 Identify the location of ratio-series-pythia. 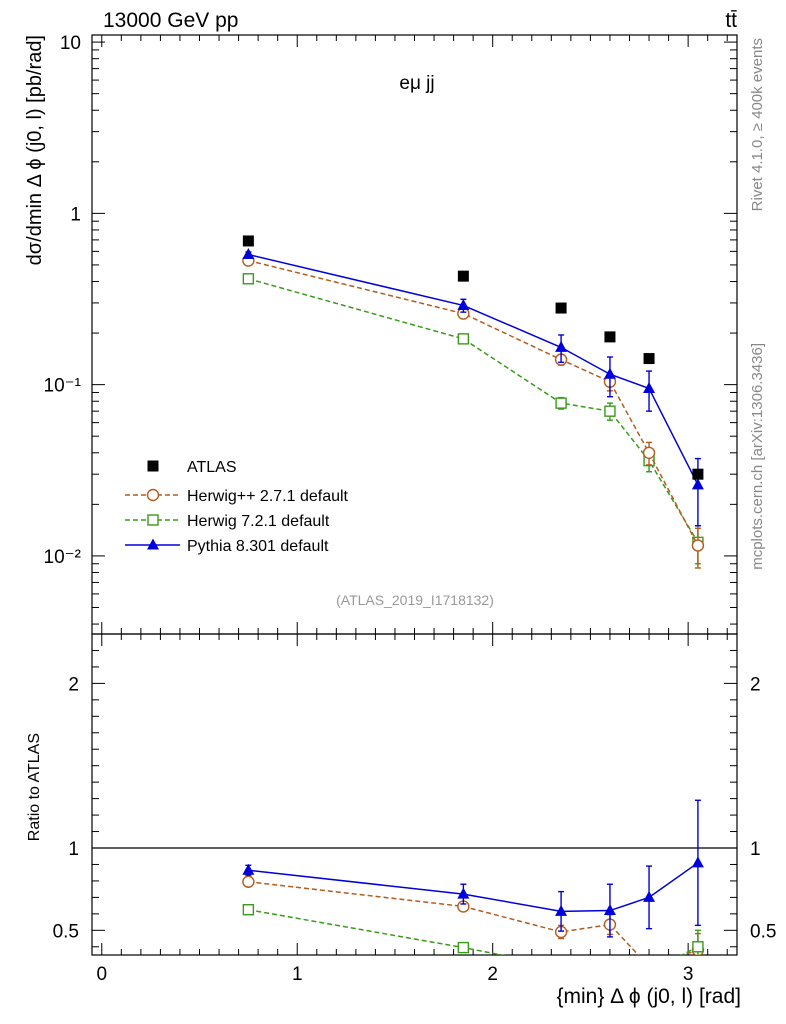
(473, 868).